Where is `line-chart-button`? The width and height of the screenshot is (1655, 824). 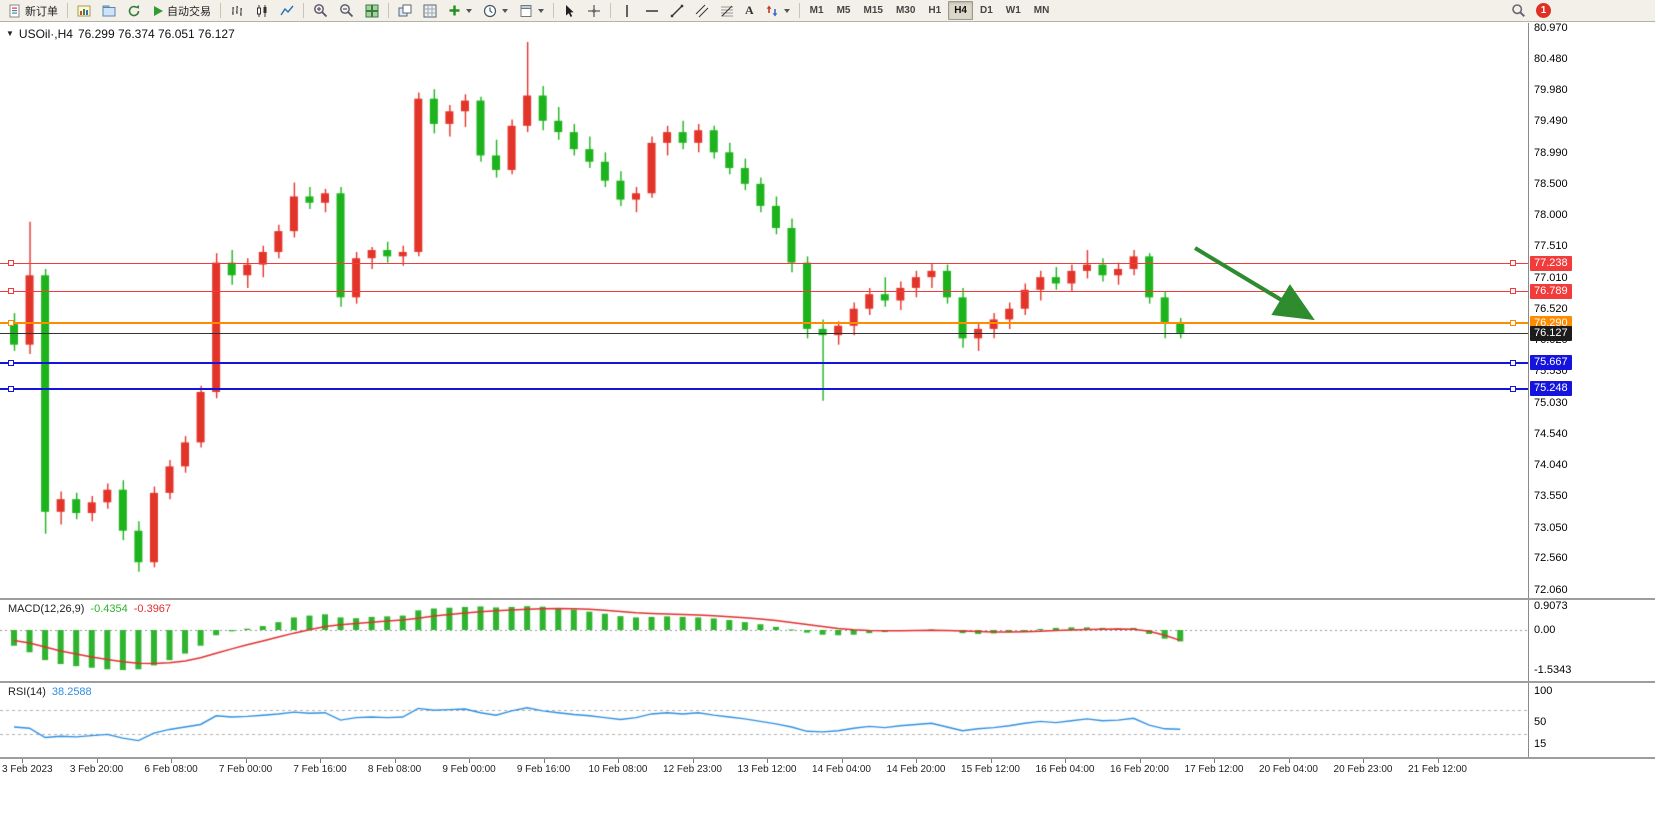
line-chart-button is located at coordinates (287, 11).